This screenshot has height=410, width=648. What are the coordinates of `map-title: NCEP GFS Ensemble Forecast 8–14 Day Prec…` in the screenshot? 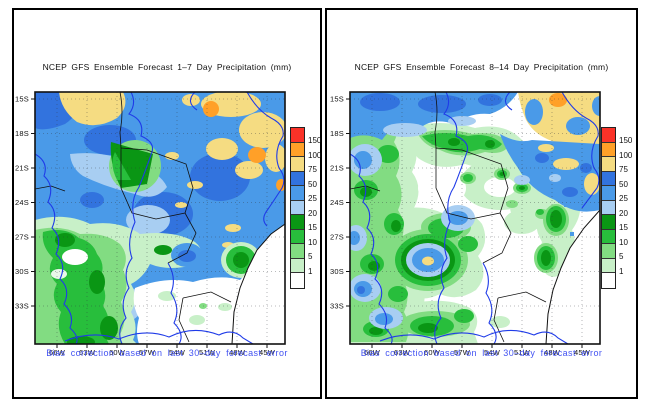 It's located at (481, 67).